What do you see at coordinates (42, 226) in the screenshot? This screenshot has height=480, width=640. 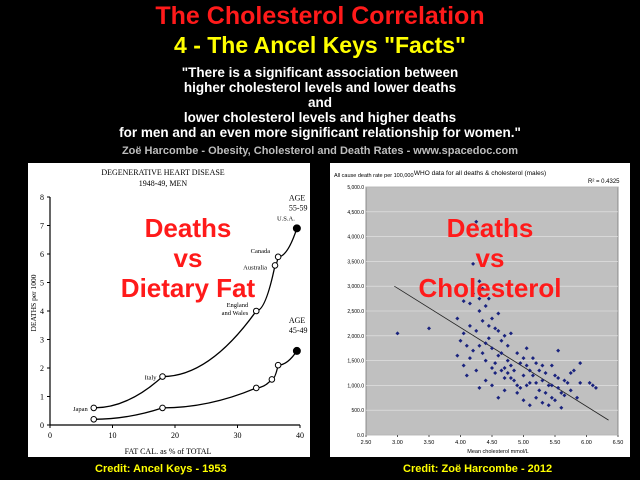 I see `keys-y-tick-label: 7` at bounding box center [42, 226].